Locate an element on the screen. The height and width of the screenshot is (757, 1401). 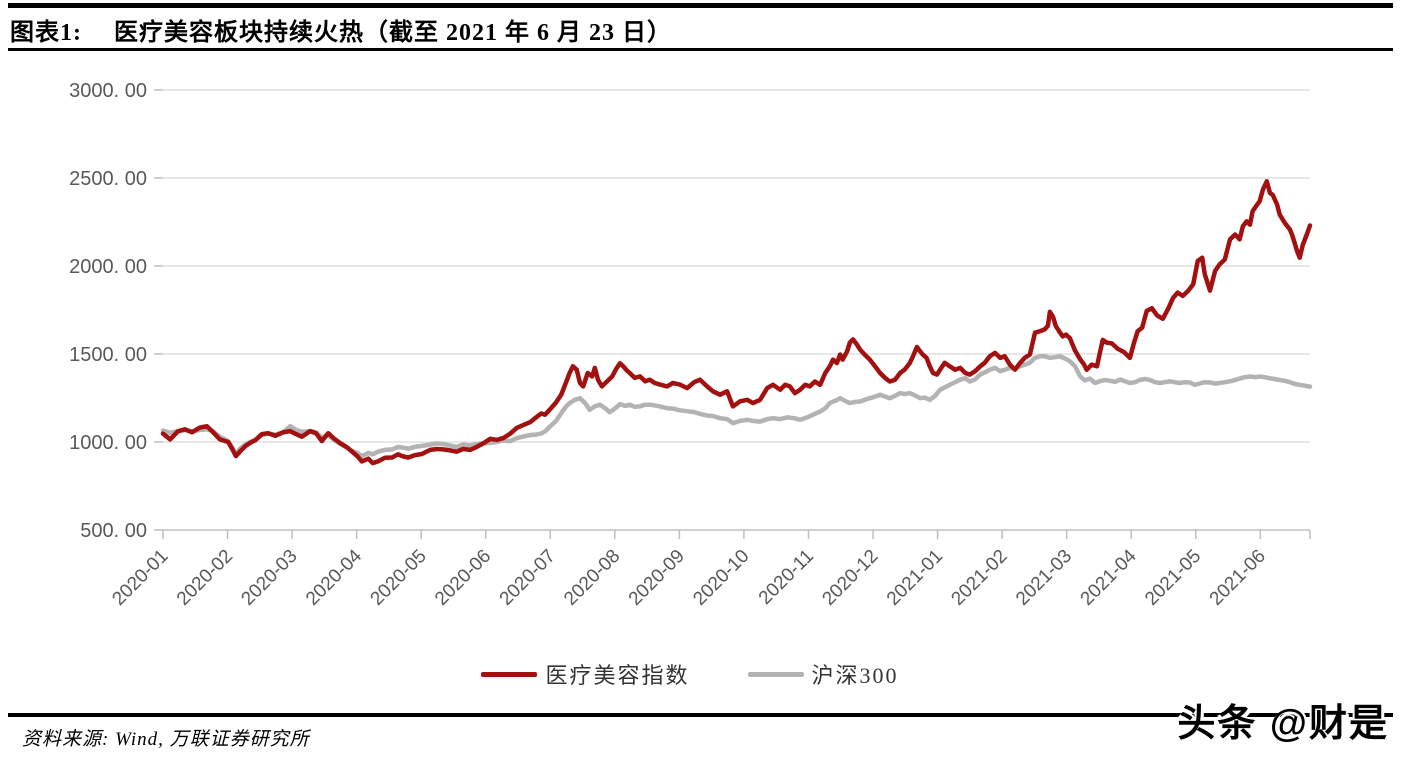
x-axis-label: 2020-06 is located at coordinates (463, 578).